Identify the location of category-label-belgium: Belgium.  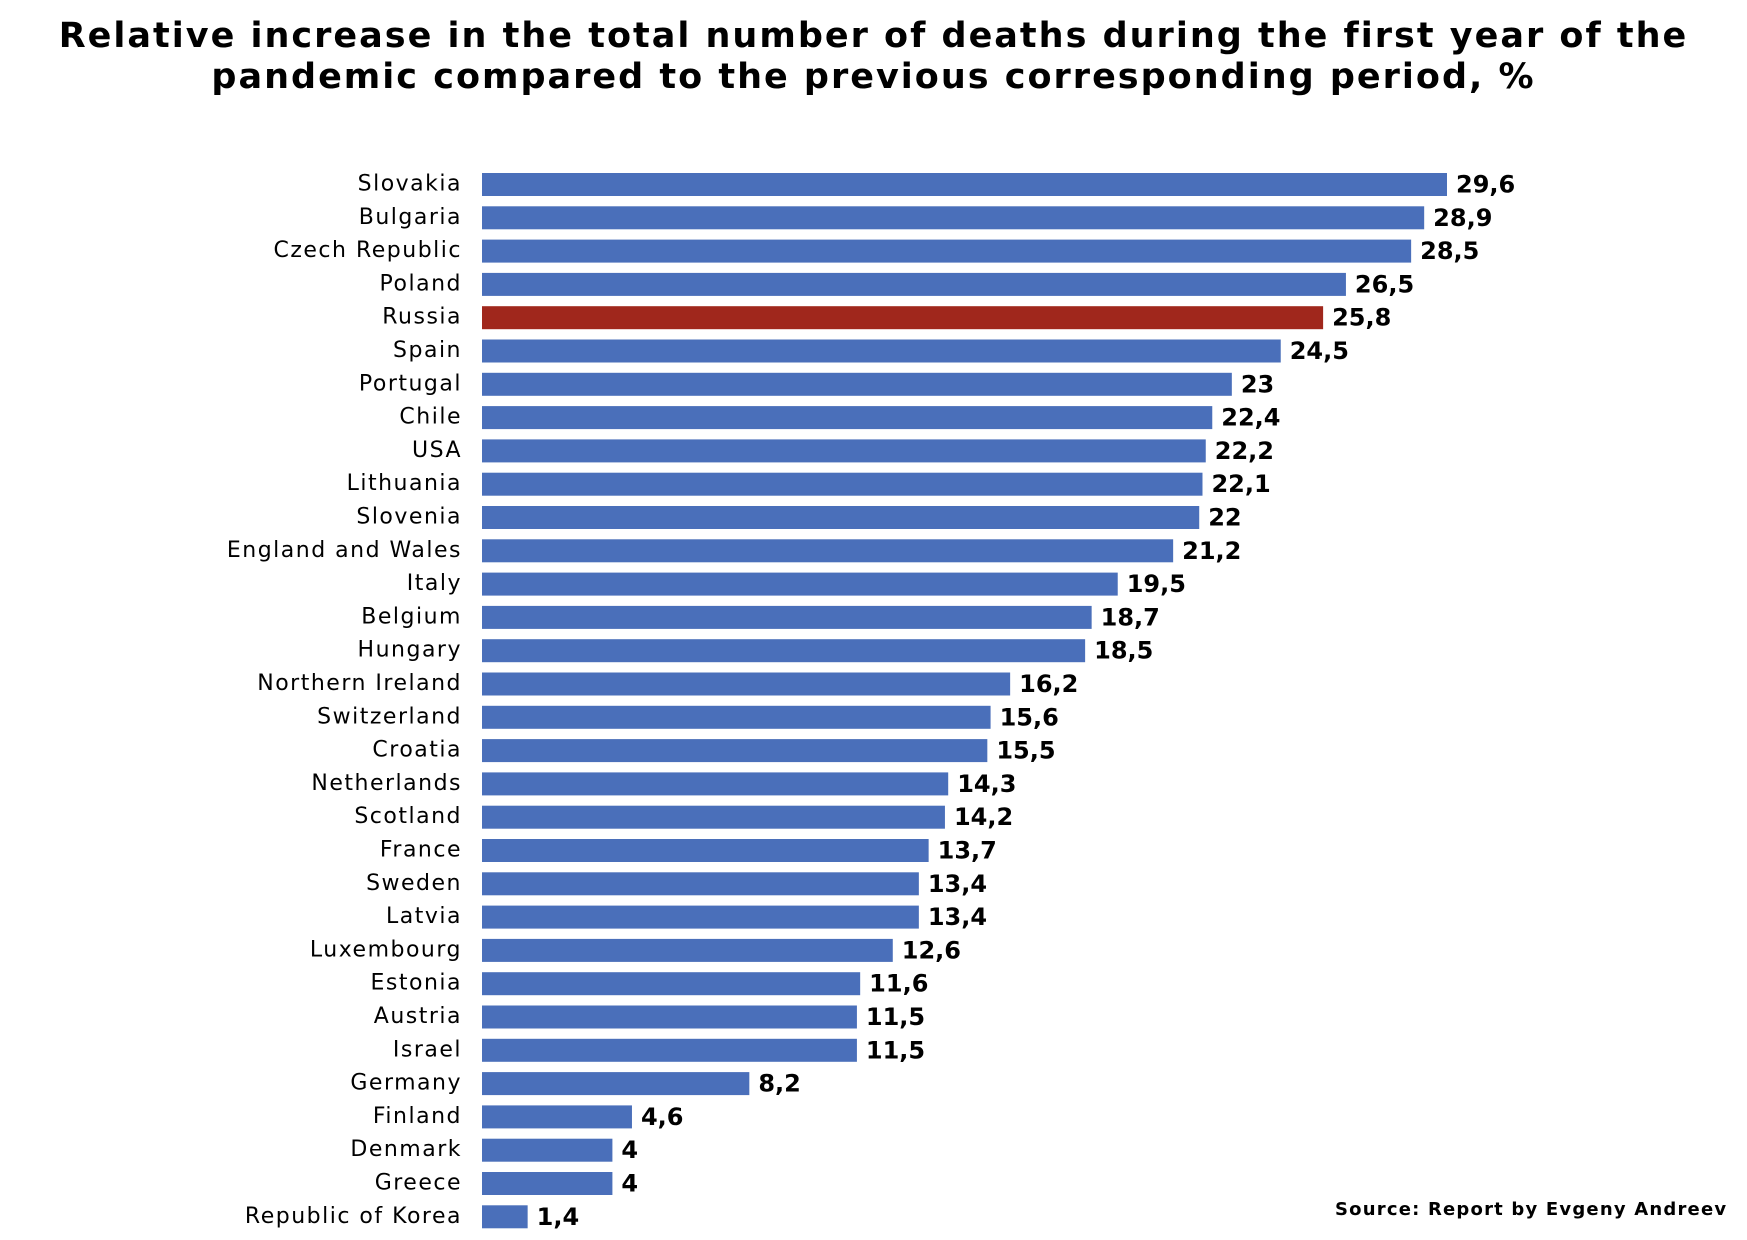
(411, 616).